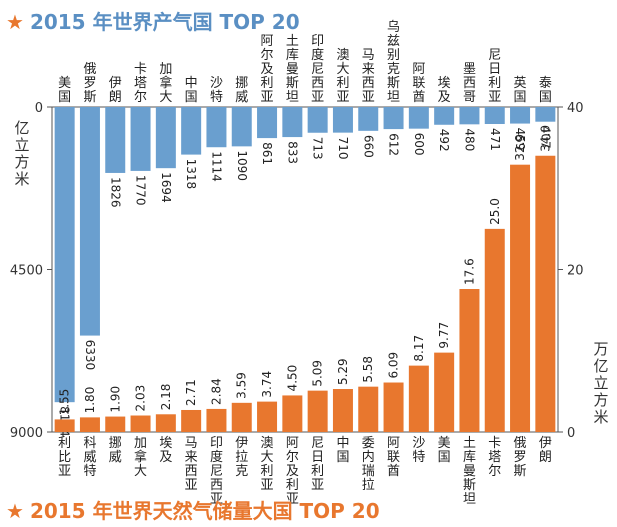 The image size is (617, 527). I want to click on production-value-label: 1090, so click(242, 165).